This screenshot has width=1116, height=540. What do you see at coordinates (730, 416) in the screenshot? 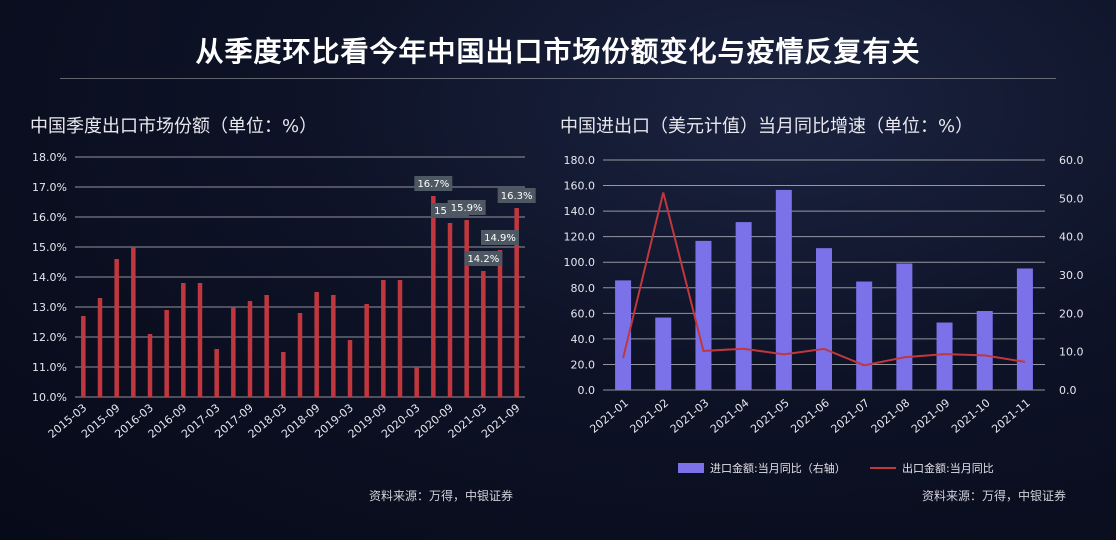
I see `x-tick-label: 2021-04` at bounding box center [730, 416].